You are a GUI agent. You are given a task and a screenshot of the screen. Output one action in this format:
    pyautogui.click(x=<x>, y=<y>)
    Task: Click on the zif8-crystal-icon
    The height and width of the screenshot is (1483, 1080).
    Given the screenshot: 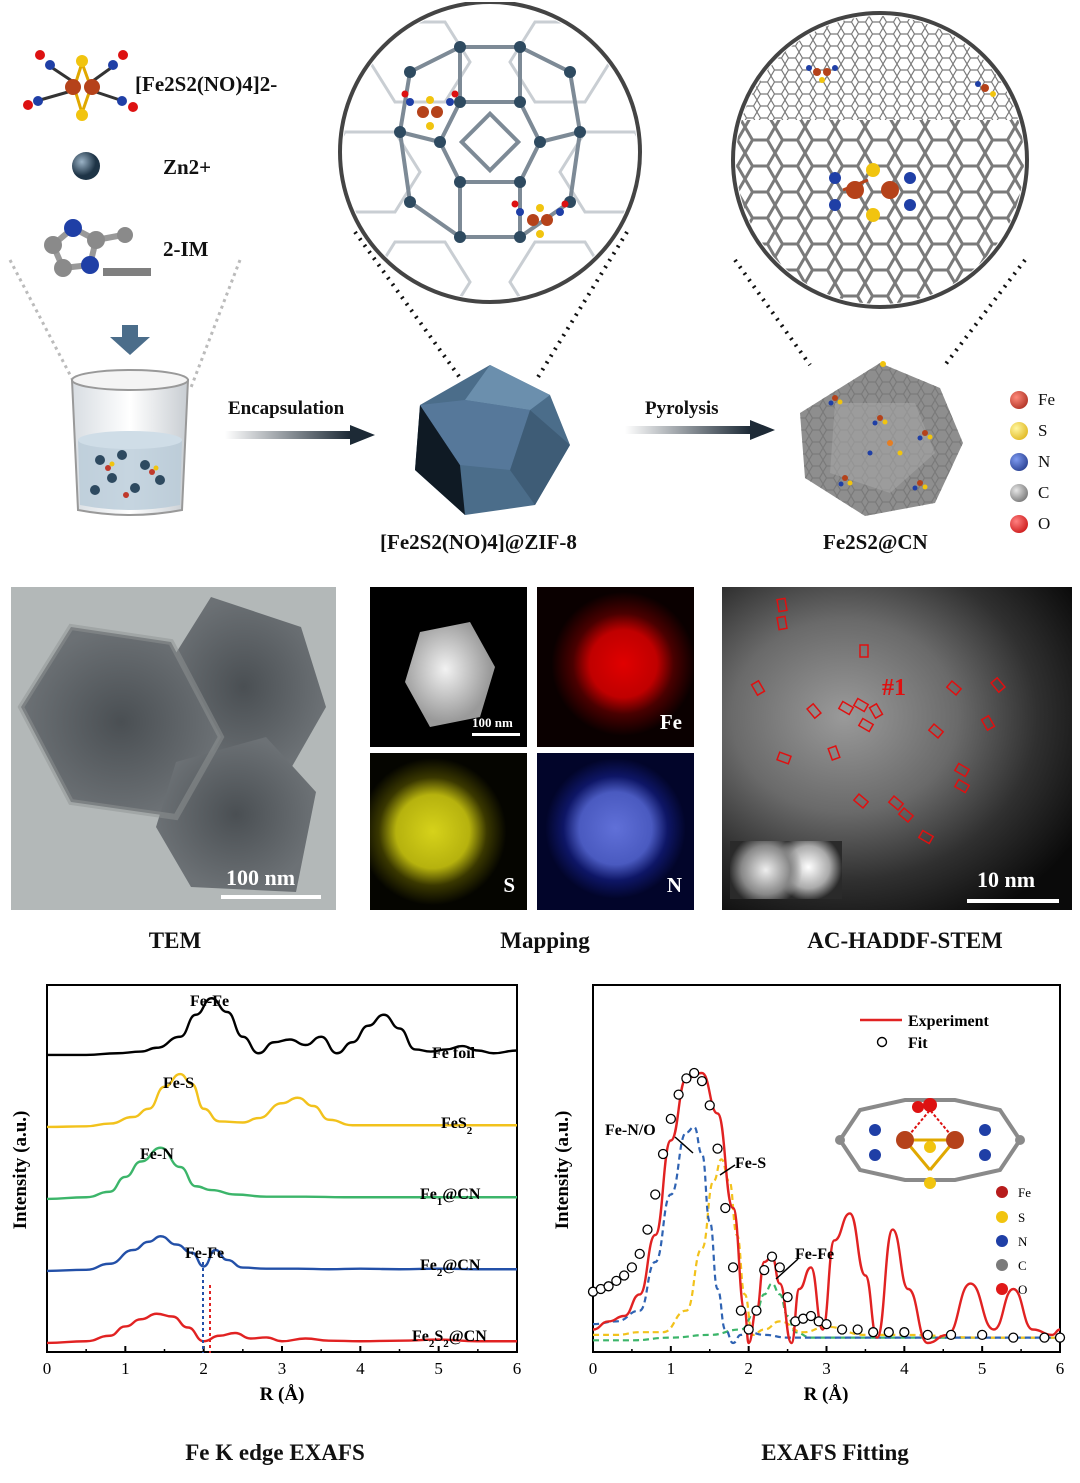 What is the action you would take?
    pyautogui.click(x=492, y=440)
    